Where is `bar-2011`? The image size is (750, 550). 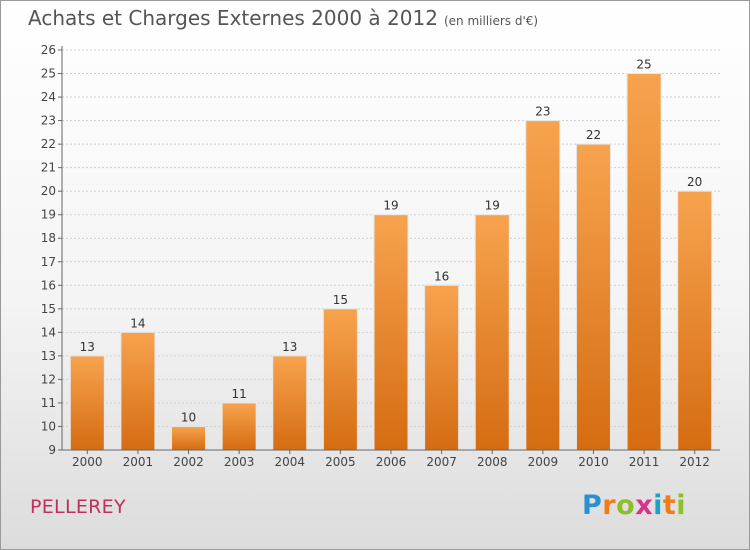
bar-2011 is located at coordinates (644, 262).